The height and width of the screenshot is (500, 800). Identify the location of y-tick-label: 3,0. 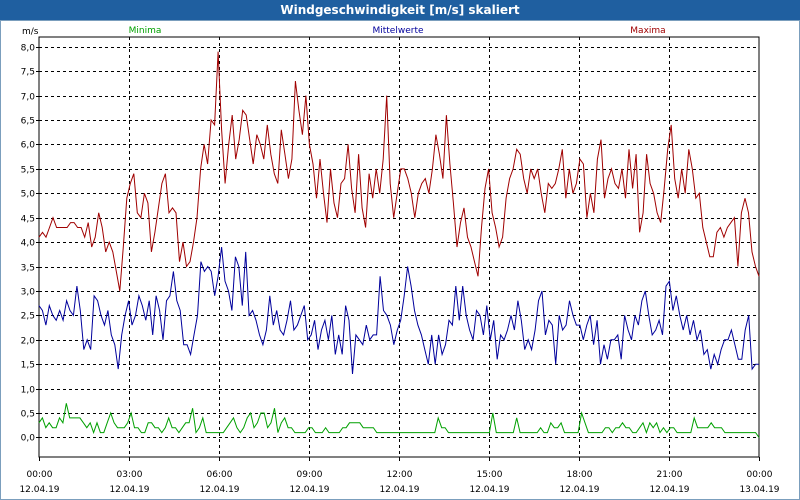
(28, 293).